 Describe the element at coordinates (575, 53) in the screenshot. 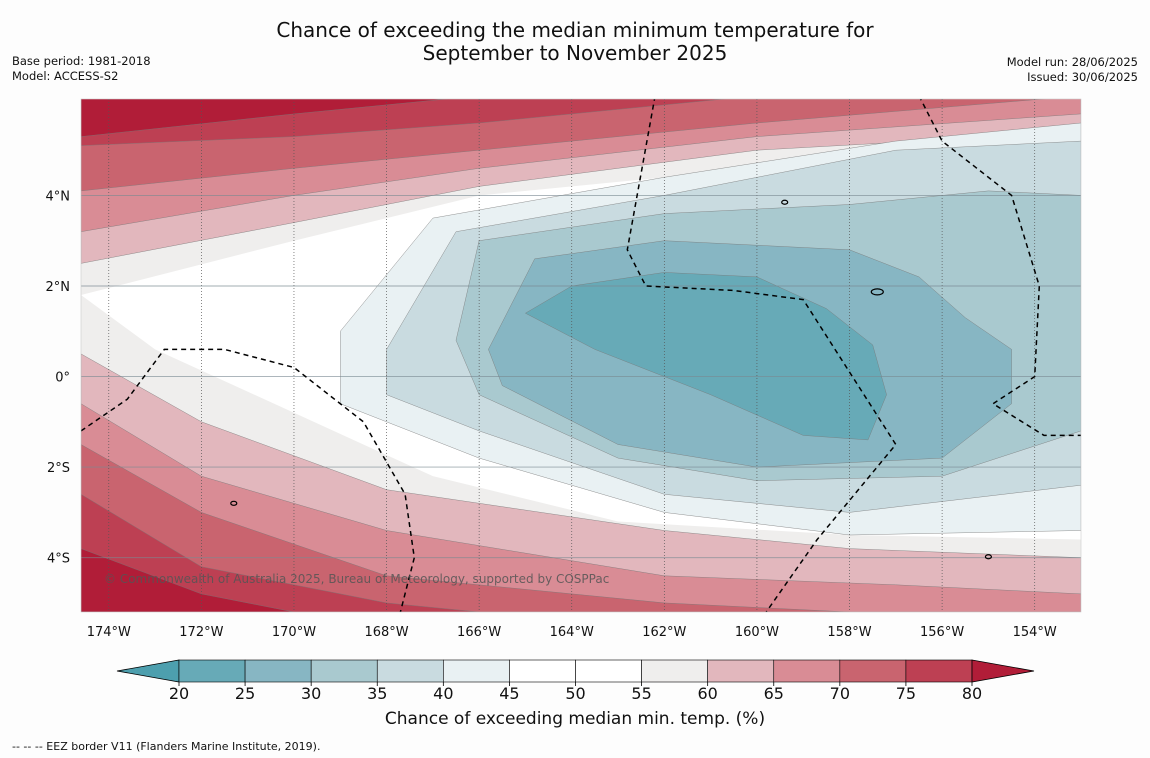

I see `title-line-2: September to November 2025` at that location.